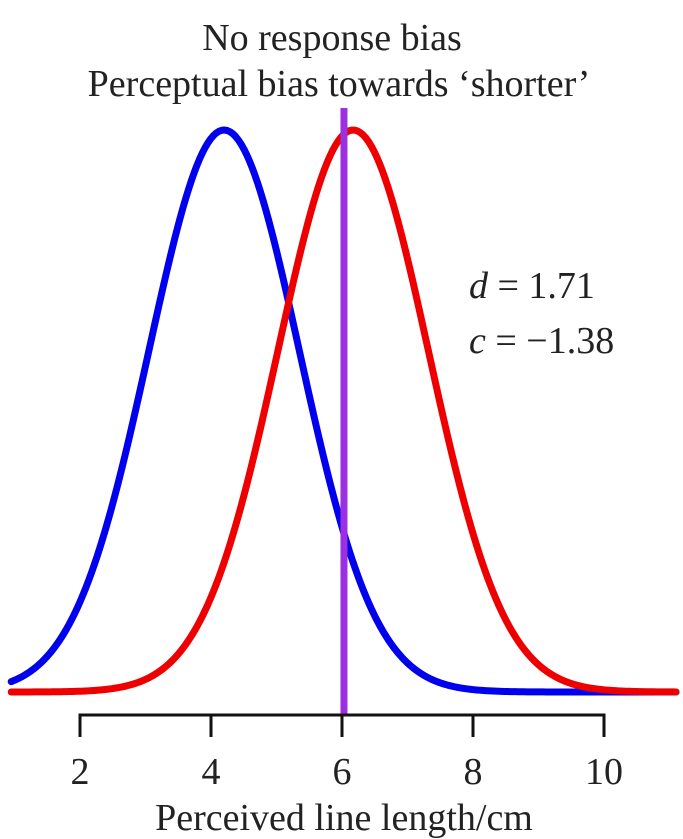  I want to click on c-symbol: c, so click(477, 341).